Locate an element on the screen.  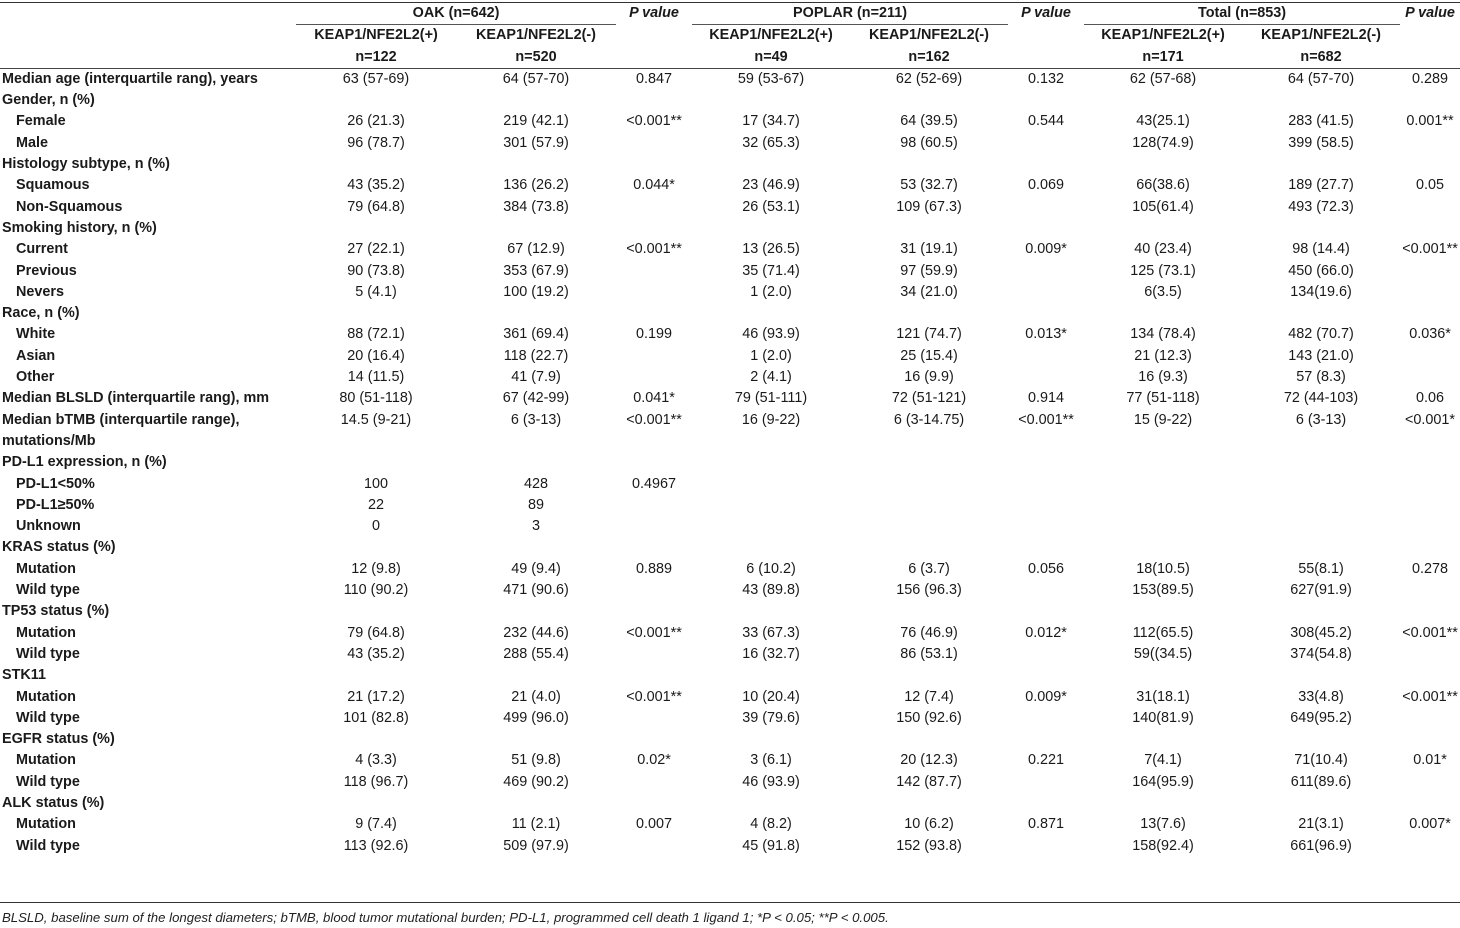
table-cell: 16 (32.7) is located at coordinates (771, 653).